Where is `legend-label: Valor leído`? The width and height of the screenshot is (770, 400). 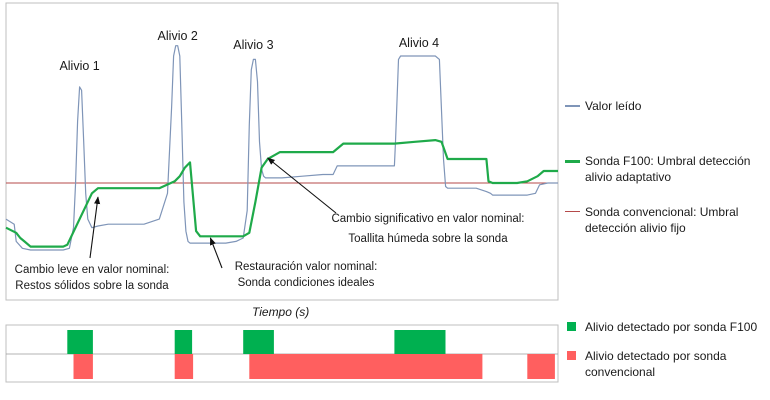
legend-label: Valor leído is located at coordinates (613, 106).